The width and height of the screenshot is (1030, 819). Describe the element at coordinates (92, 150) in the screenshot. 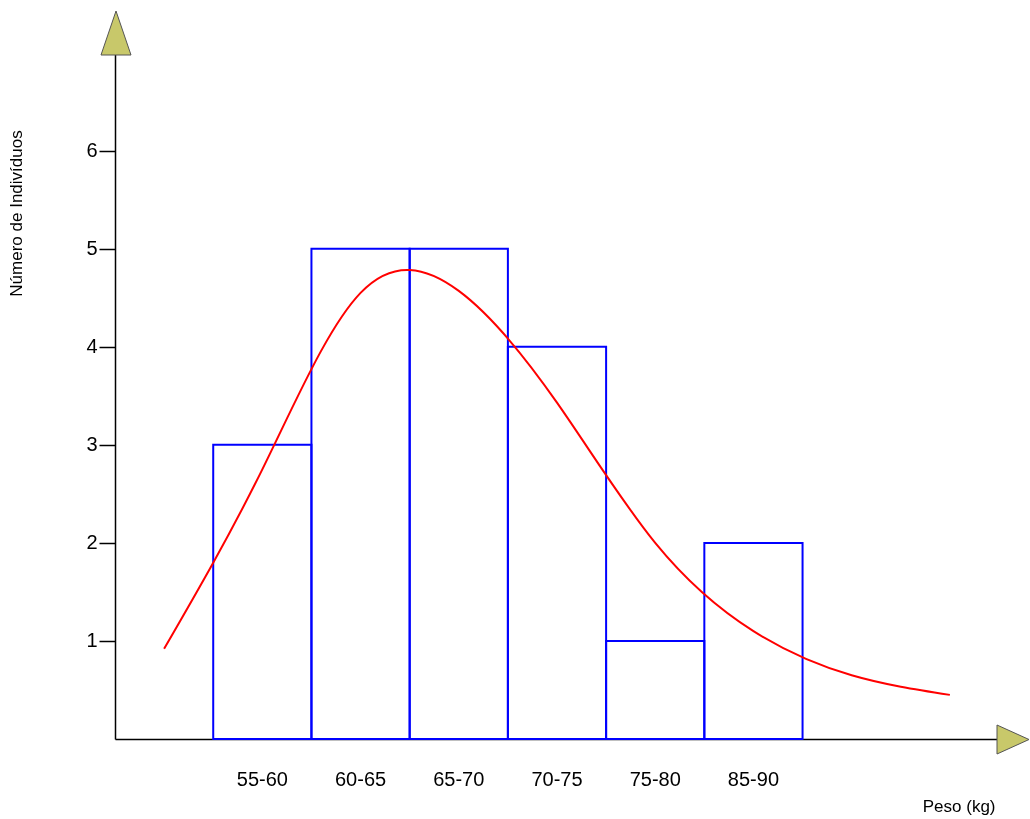

I see `y-tick-label: 6` at that location.